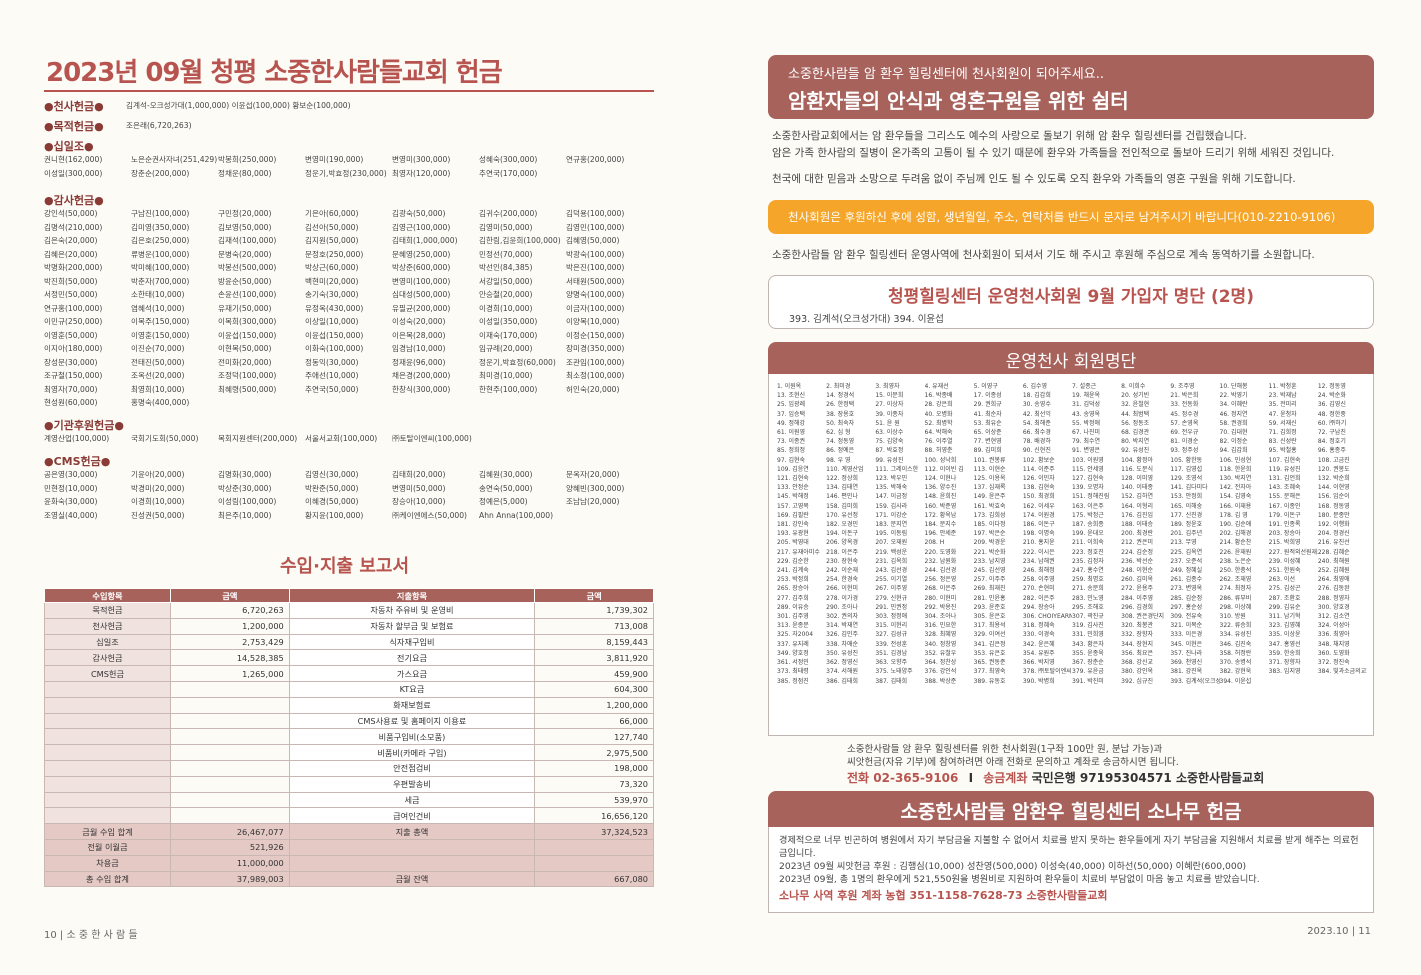 The image size is (1421, 975). What do you see at coordinates (1331, 386) in the screenshot?
I see `member-entry: 12. 정동영` at bounding box center [1331, 386].